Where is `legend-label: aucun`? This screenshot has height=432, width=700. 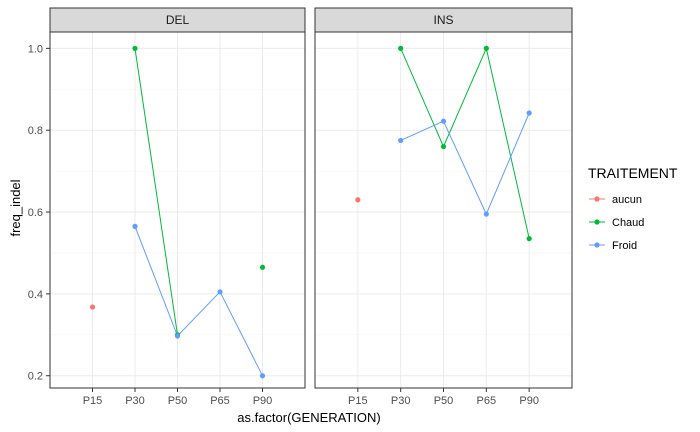 legend-label: aucun is located at coordinates (627, 200).